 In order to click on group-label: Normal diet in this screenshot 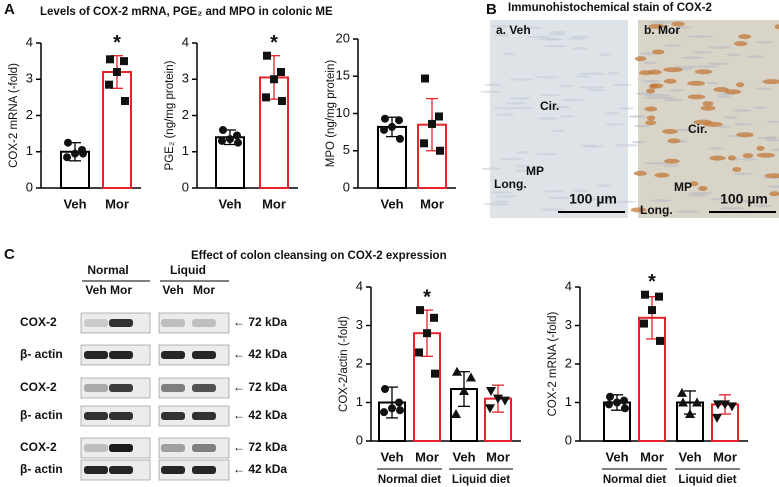, I will do `click(634, 480)`.